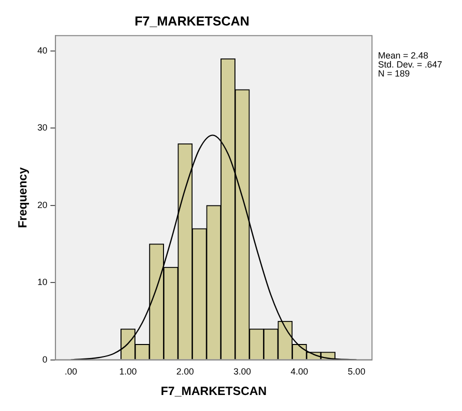  What do you see at coordinates (42, 282) in the screenshot?
I see `y-tick-label: 10` at bounding box center [42, 282].